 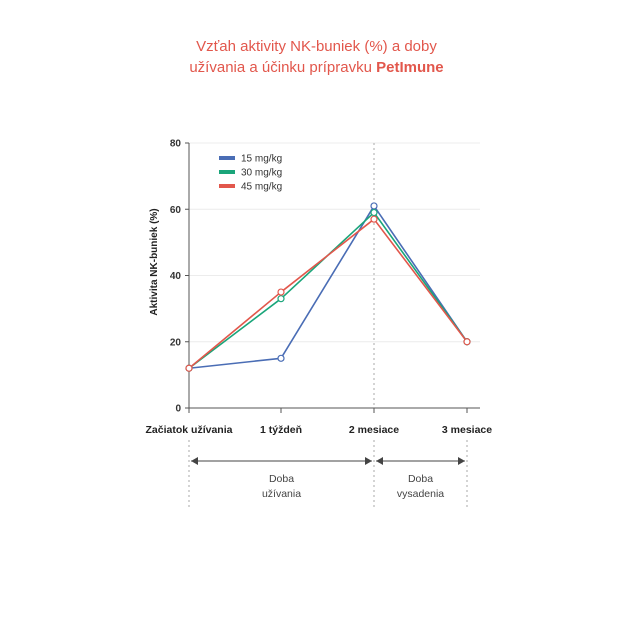 What do you see at coordinates (176, 342) in the screenshot?
I see `y-tick-label: 20` at bounding box center [176, 342].